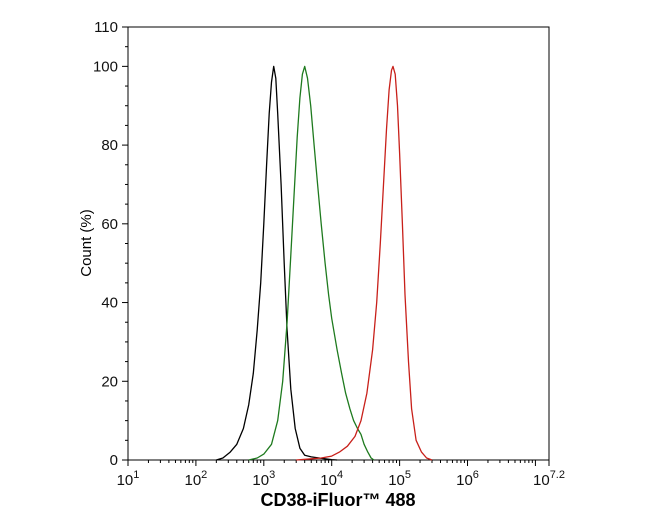 The height and width of the screenshot is (520, 650). I want to click on y-tick-label: 100, so click(105, 66).